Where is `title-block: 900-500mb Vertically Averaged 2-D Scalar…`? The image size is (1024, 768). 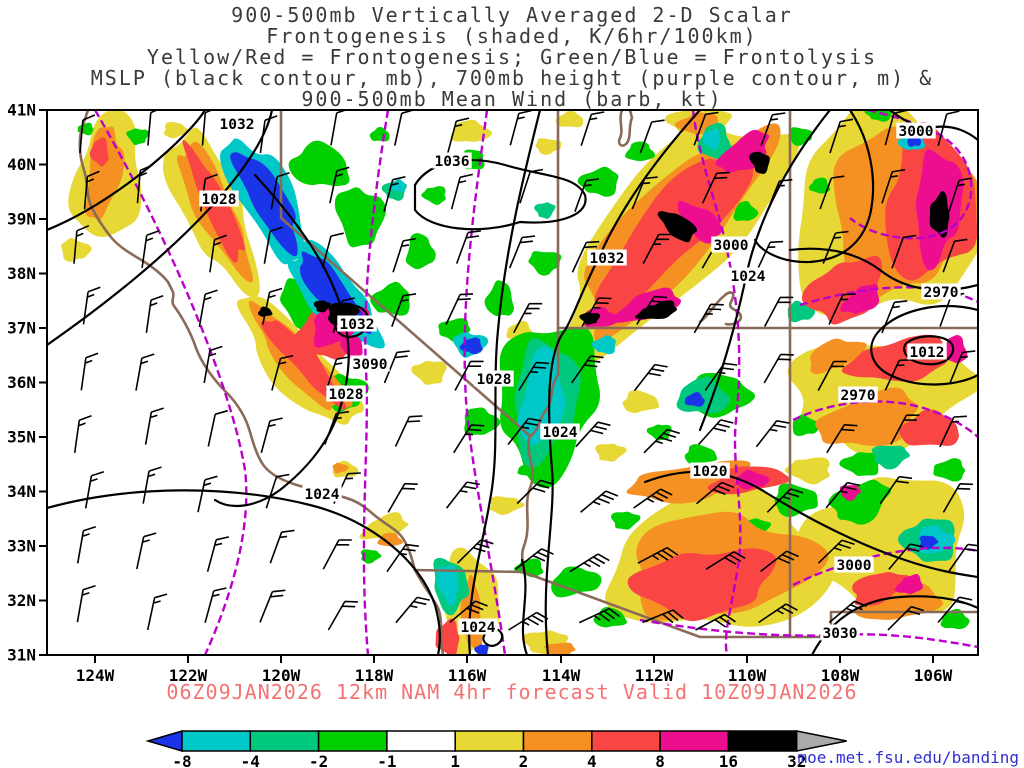 title-block: 900-500mb Vertically Averaged 2-D Scalar… is located at coordinates (511, 57).